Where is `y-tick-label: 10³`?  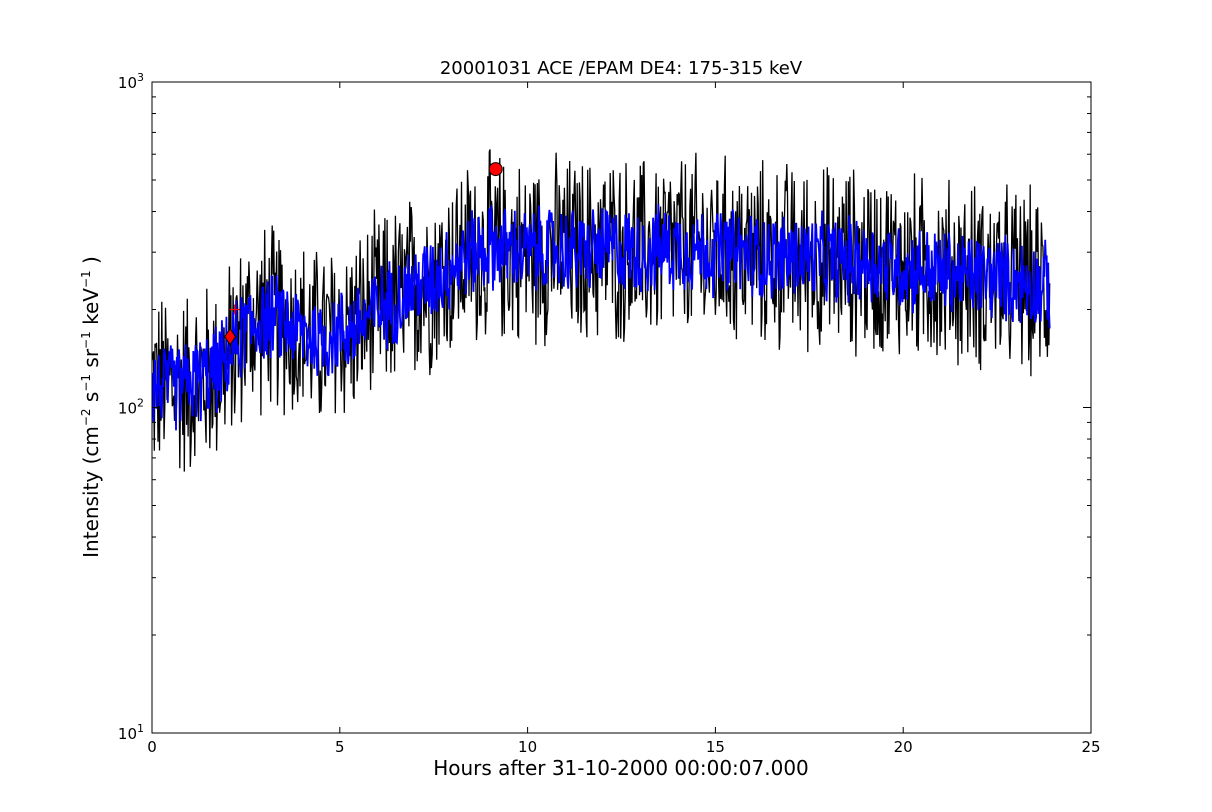
y-tick-label: 10³ is located at coordinates (131, 81).